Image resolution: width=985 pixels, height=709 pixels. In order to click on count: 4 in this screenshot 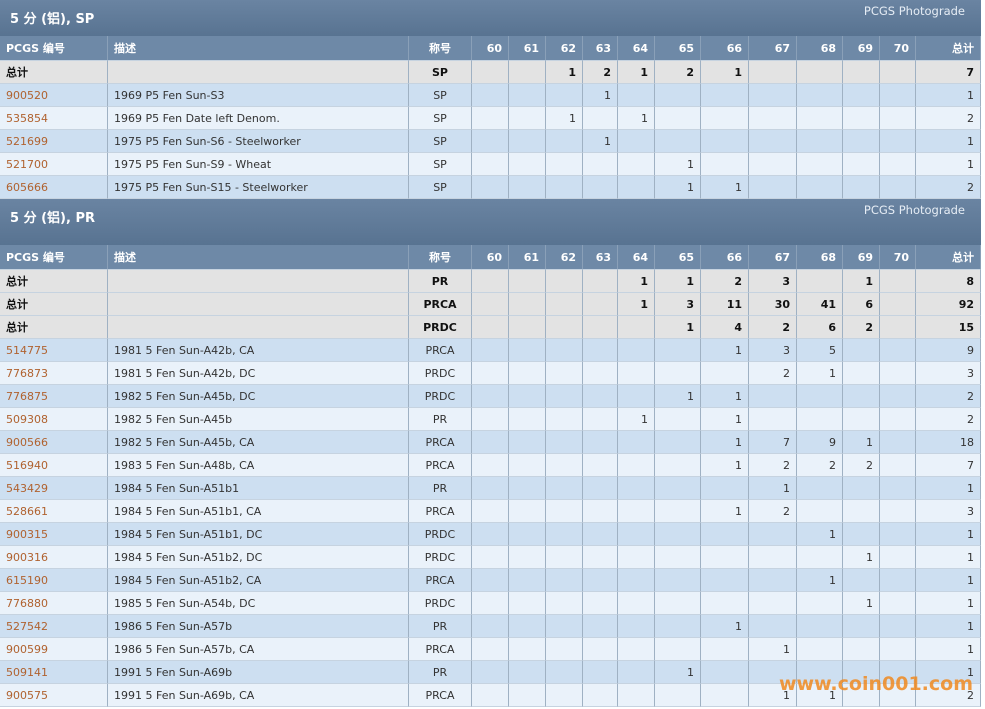, I will do `click(725, 327)`.